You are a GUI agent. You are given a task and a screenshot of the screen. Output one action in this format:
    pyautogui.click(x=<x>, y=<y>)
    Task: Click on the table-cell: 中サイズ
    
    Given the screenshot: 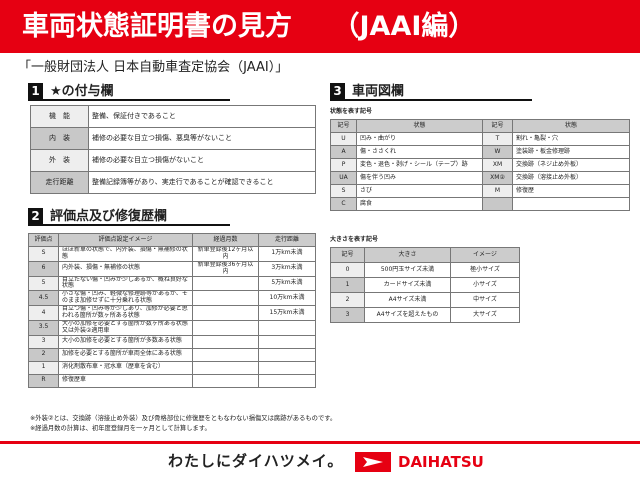 What is the action you would take?
    pyautogui.click(x=485, y=300)
    